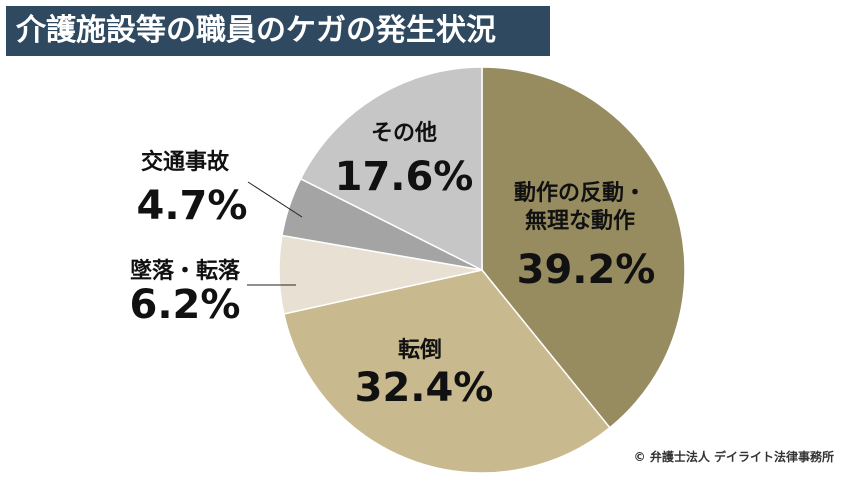  Describe the element at coordinates (424, 388) in the screenshot. I see `slice-value-label: 32.4%` at that location.